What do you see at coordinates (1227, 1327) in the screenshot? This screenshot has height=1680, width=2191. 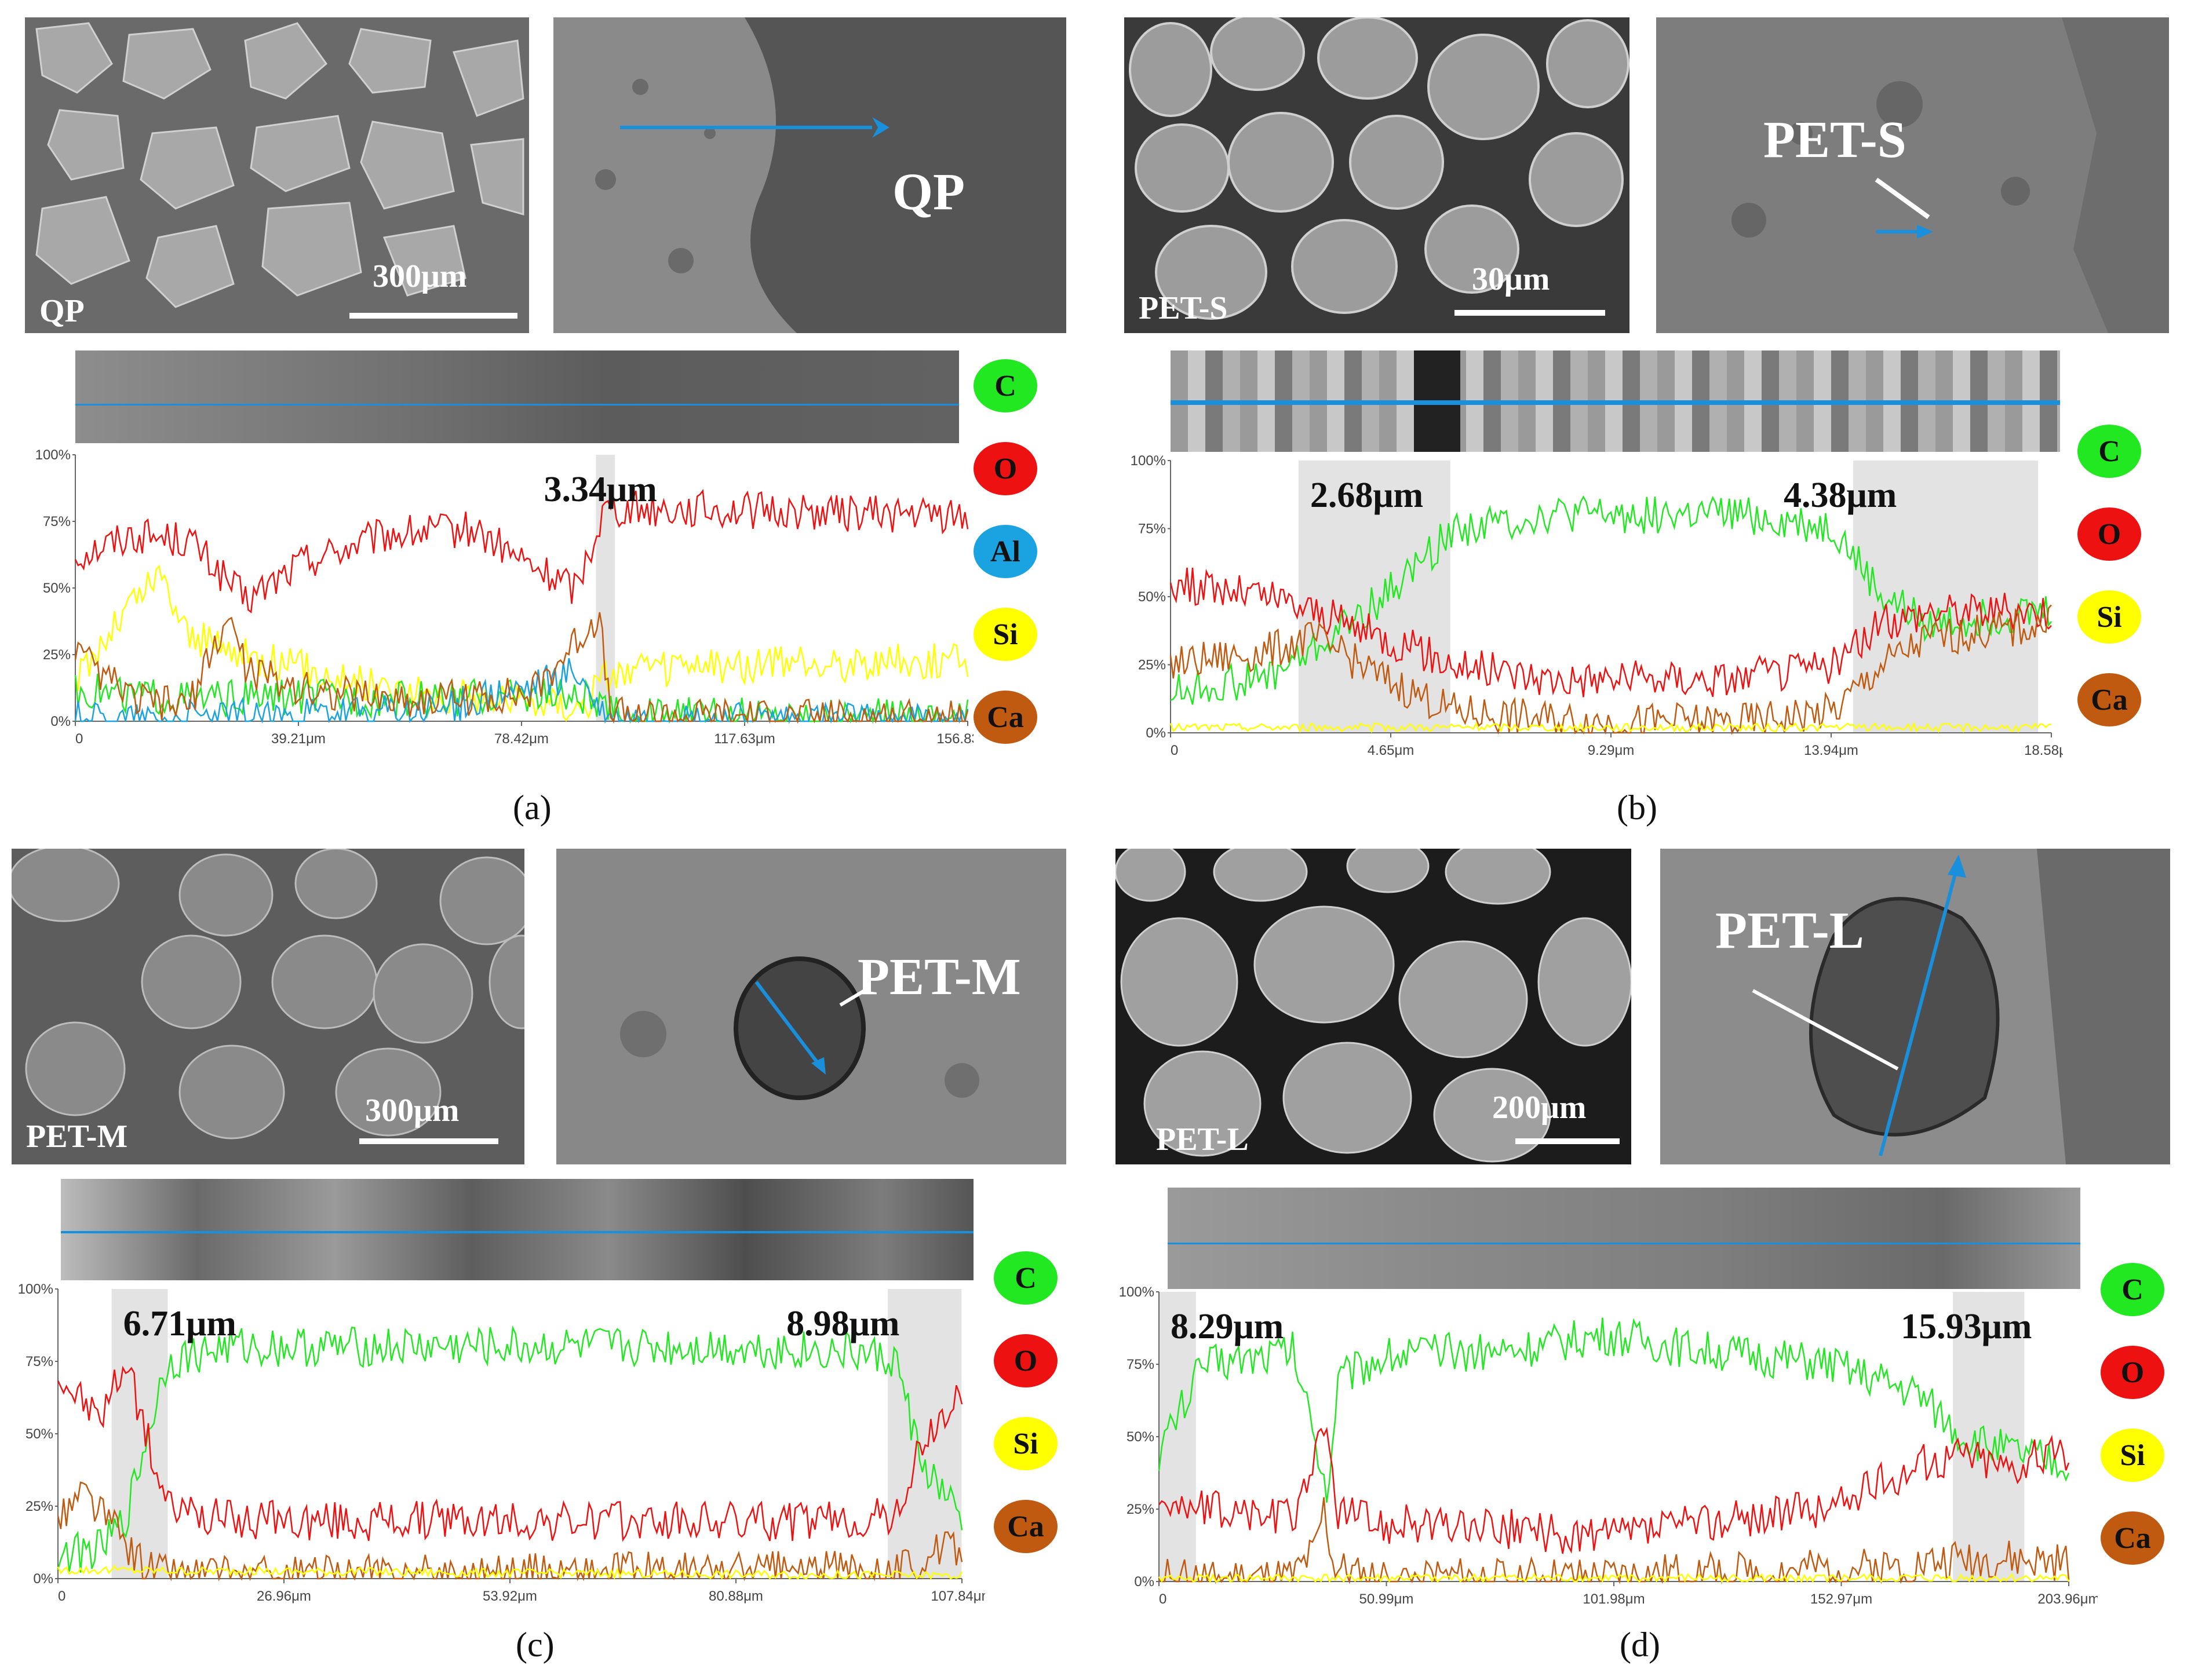 I see `interface-annotation: 8.29μm` at bounding box center [1227, 1327].